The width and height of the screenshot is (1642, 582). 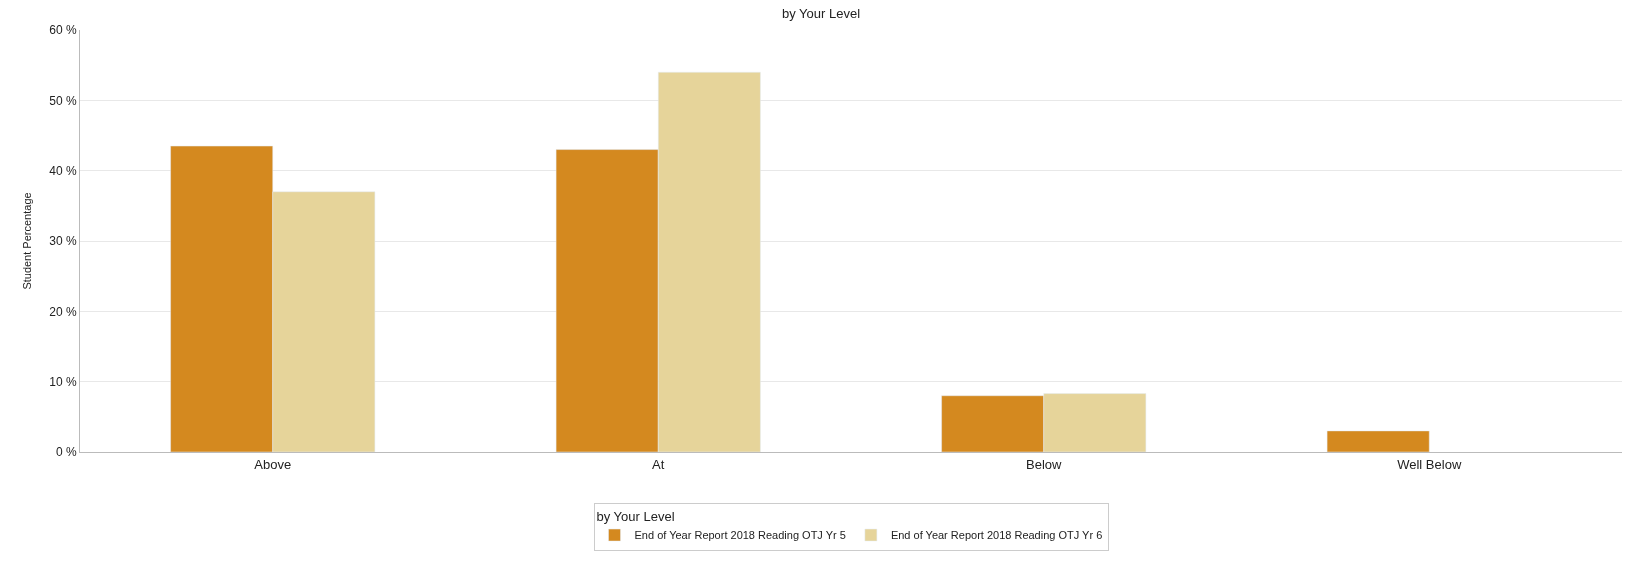 What do you see at coordinates (1378, 441) in the screenshot?
I see `bar` at bounding box center [1378, 441].